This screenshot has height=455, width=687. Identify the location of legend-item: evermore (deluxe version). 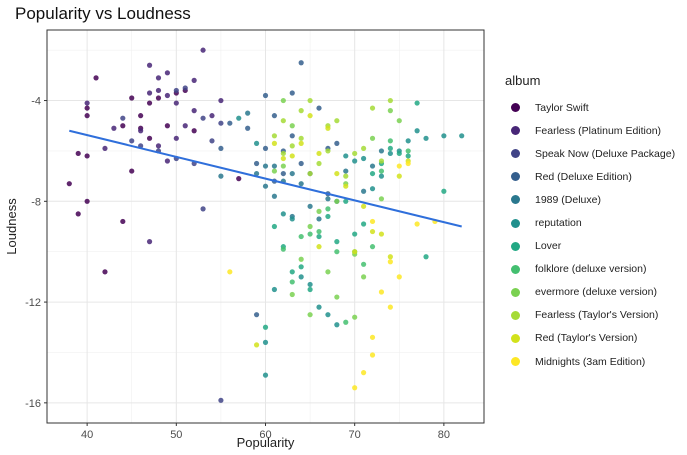
(590, 292).